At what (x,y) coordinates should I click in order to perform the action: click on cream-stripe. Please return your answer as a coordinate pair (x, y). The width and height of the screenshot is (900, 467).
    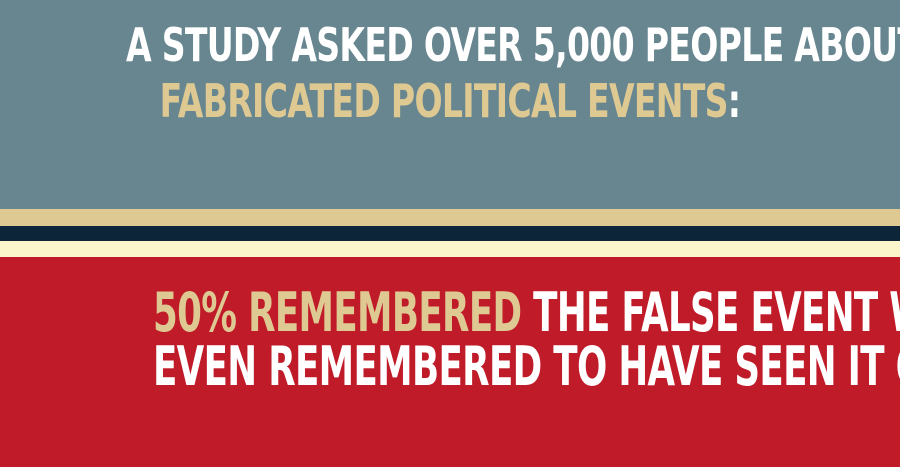
    Looking at the image, I should click on (450, 249).